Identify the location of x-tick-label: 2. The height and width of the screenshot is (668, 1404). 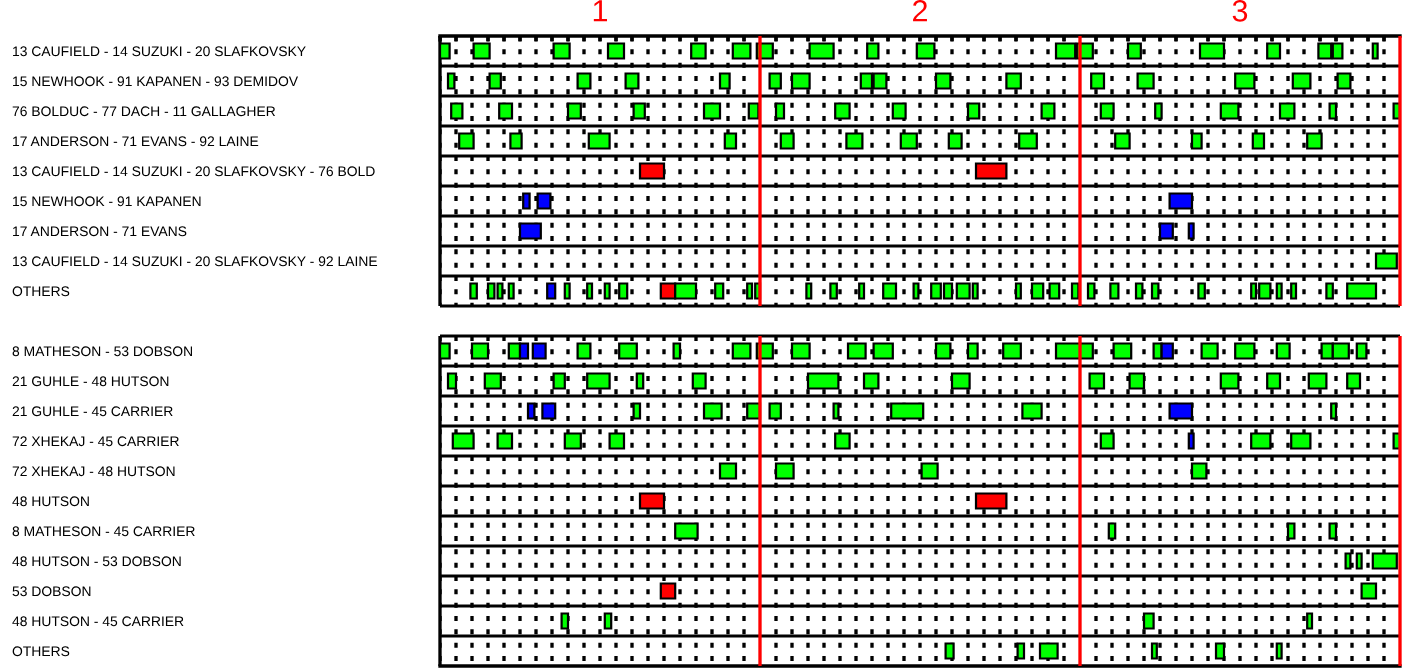
(920, 11).